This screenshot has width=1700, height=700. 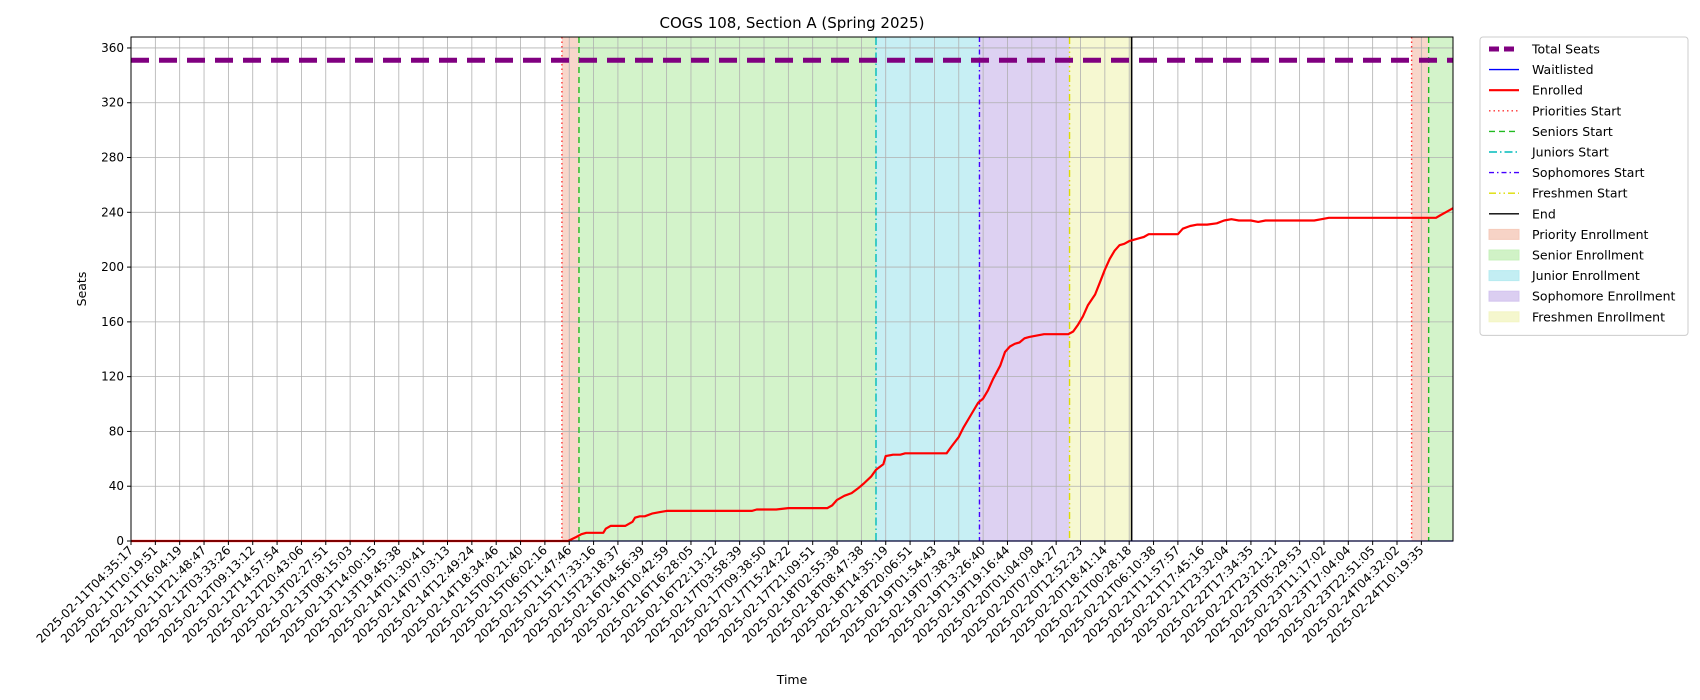 I want to click on y-axis-label: Seats, so click(x=81, y=289).